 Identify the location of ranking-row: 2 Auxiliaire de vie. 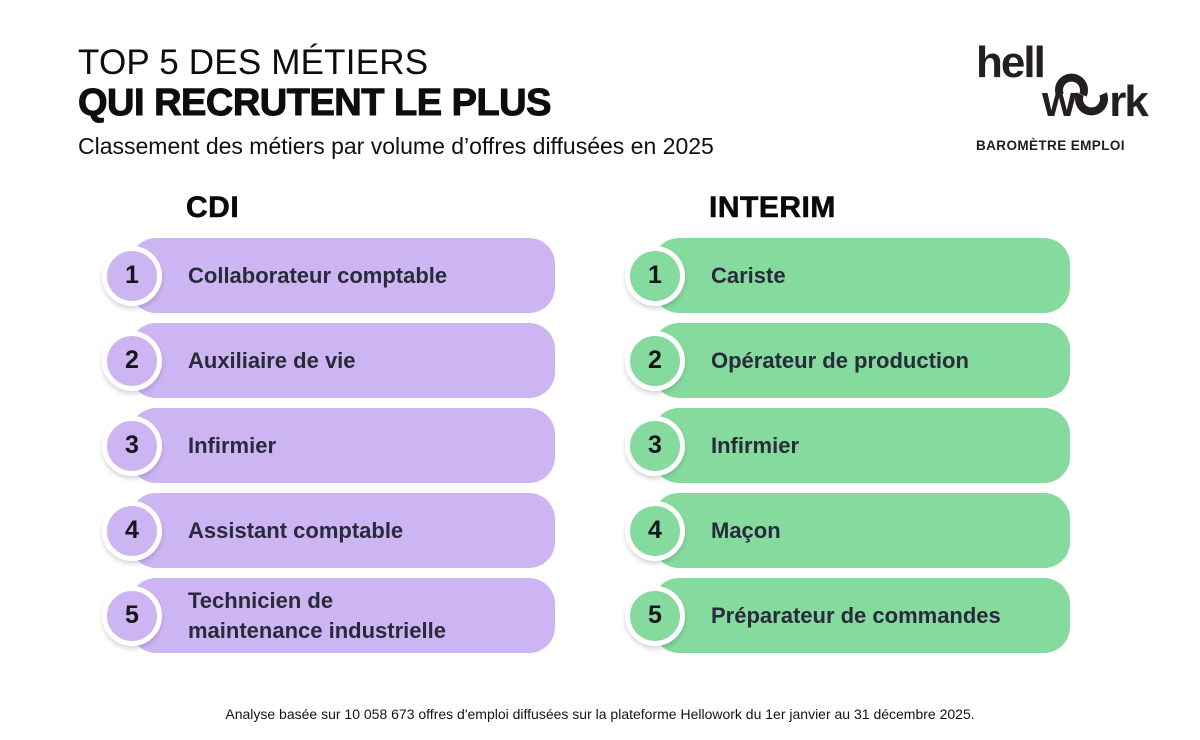
(328, 360).